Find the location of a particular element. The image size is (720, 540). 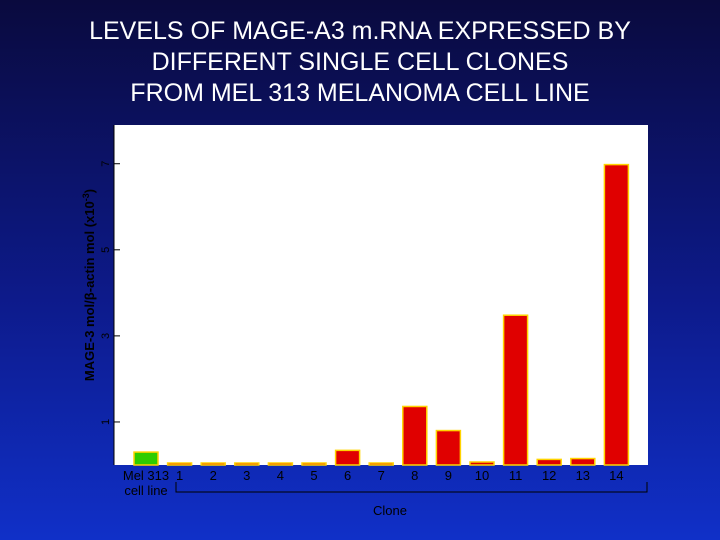

category-label-reference: Mel 313 is located at coordinates (146, 475).